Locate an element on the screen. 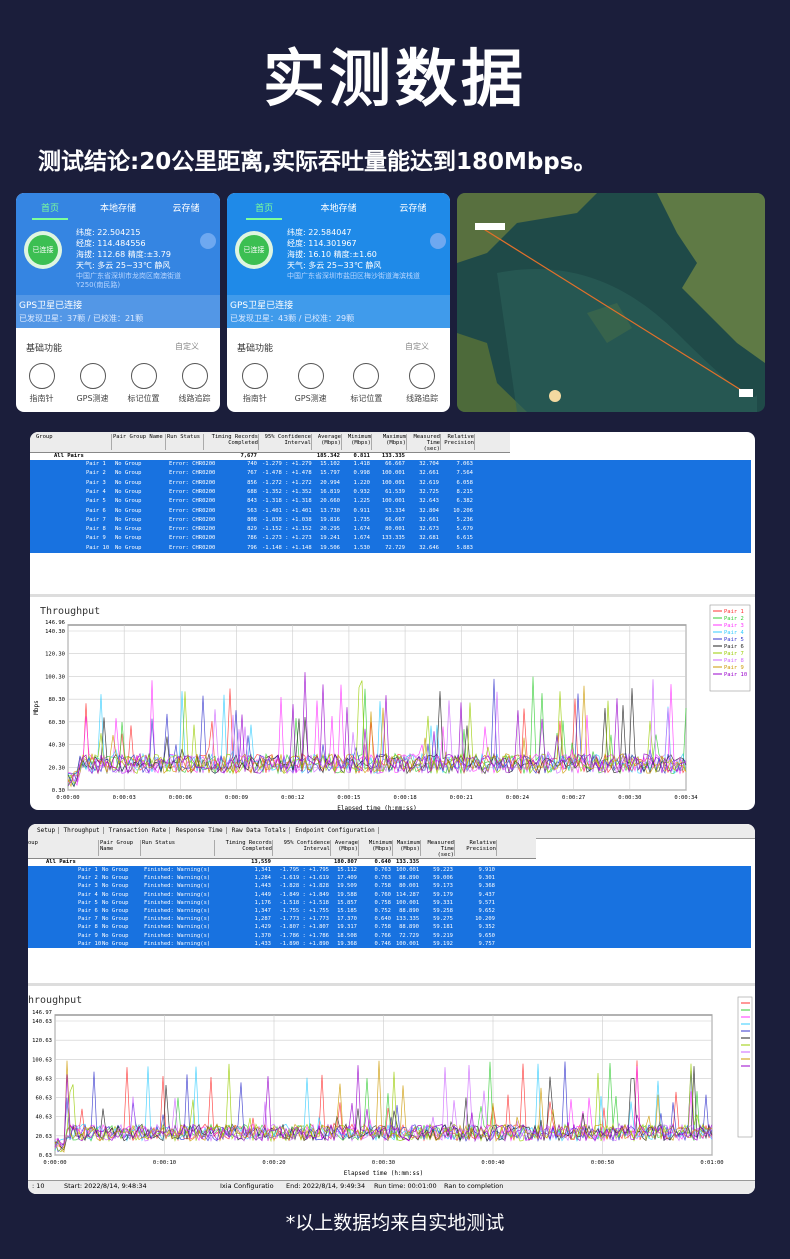 The image size is (790, 1259). footer-note: *以上数据均来自实地测试 is located at coordinates (395, 1223).